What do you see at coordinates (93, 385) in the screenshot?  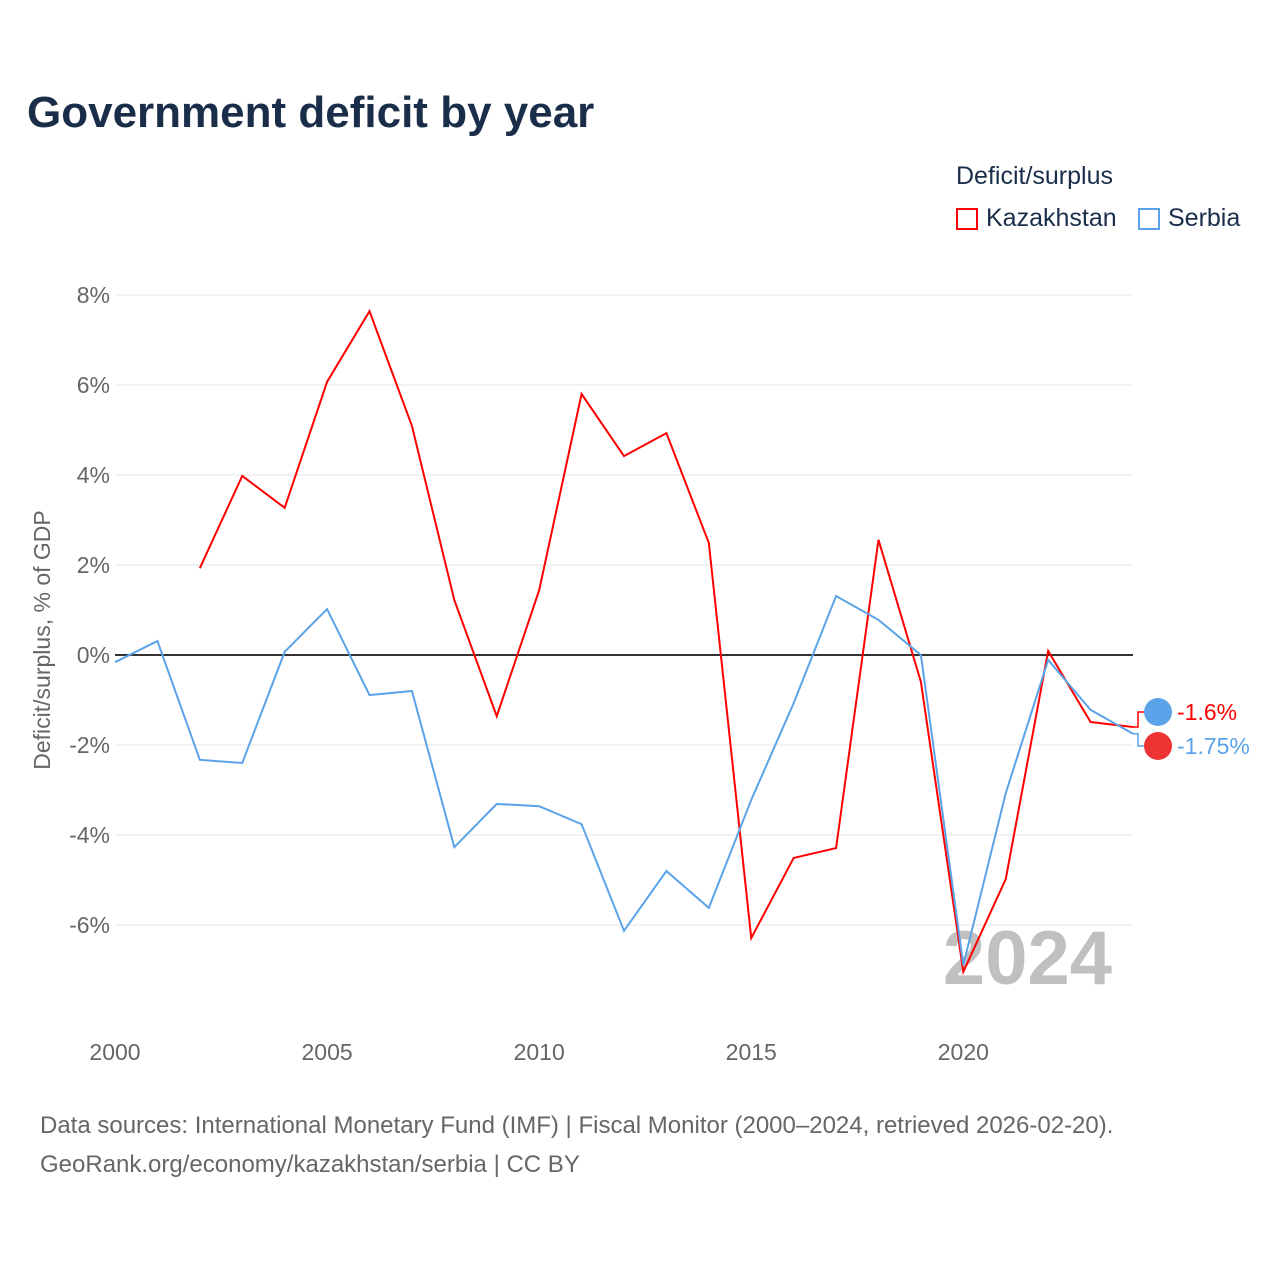 I see `y-tick-label: 6%` at bounding box center [93, 385].